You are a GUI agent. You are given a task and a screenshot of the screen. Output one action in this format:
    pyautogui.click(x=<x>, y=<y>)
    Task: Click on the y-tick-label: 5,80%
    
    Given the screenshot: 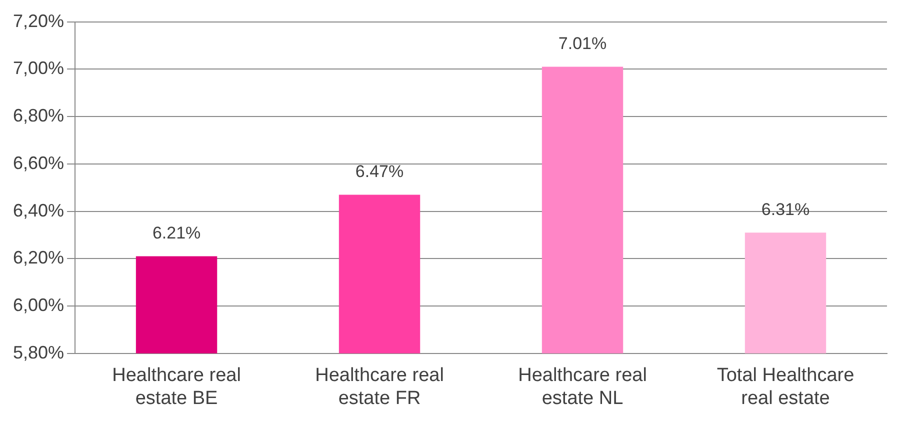 What is the action you would take?
    pyautogui.click(x=38, y=352)
    